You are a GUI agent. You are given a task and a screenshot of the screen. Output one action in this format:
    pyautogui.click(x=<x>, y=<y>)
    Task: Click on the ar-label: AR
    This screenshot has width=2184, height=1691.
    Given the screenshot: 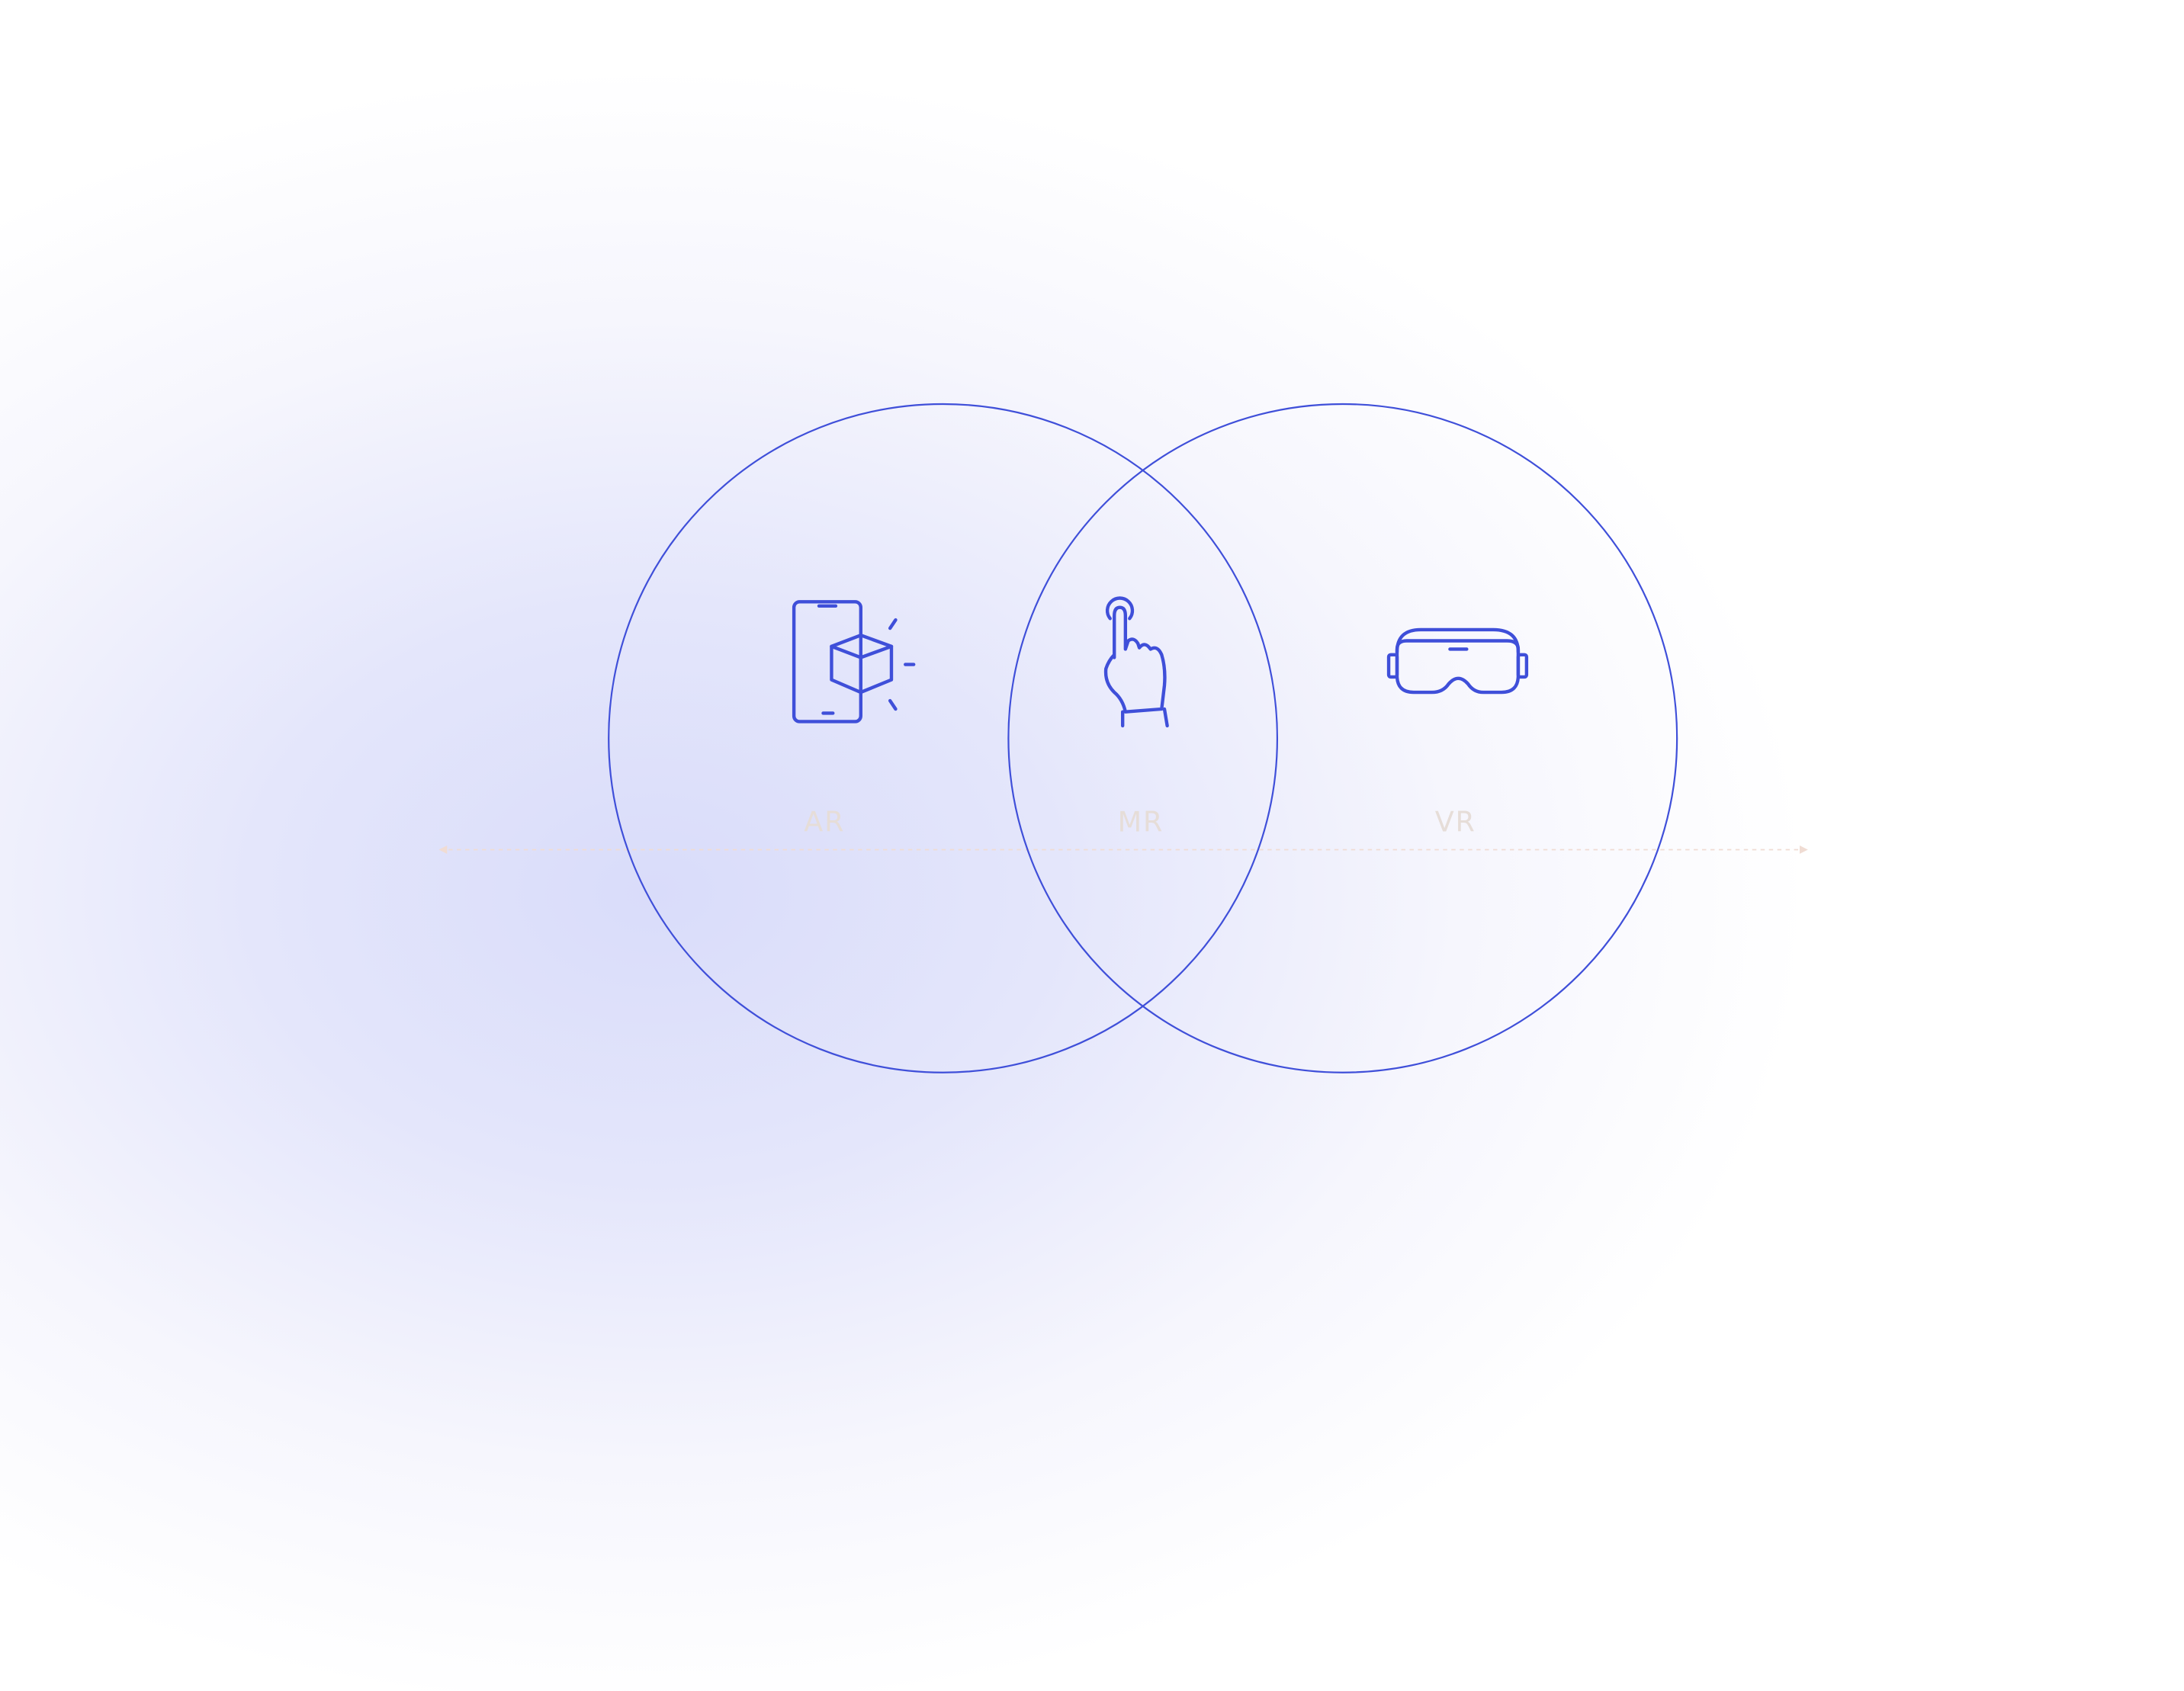 What is the action you would take?
    pyautogui.click(x=825, y=822)
    